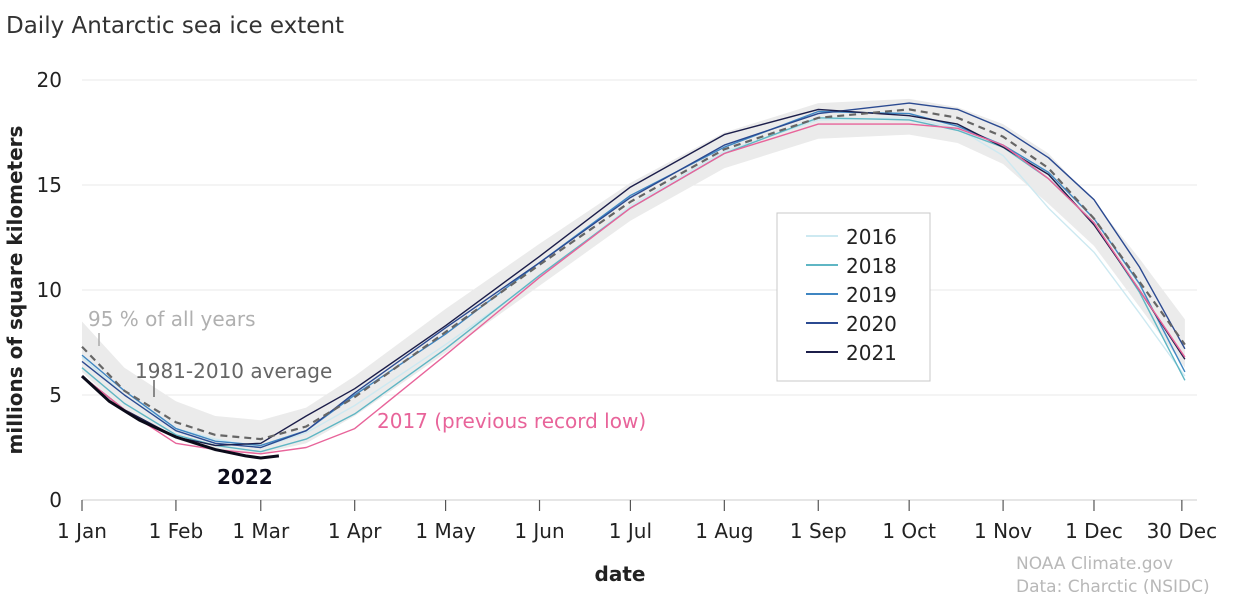  What do you see at coordinates (82, 531) in the screenshot?
I see `x-tick-label: 1 Jan` at bounding box center [82, 531].